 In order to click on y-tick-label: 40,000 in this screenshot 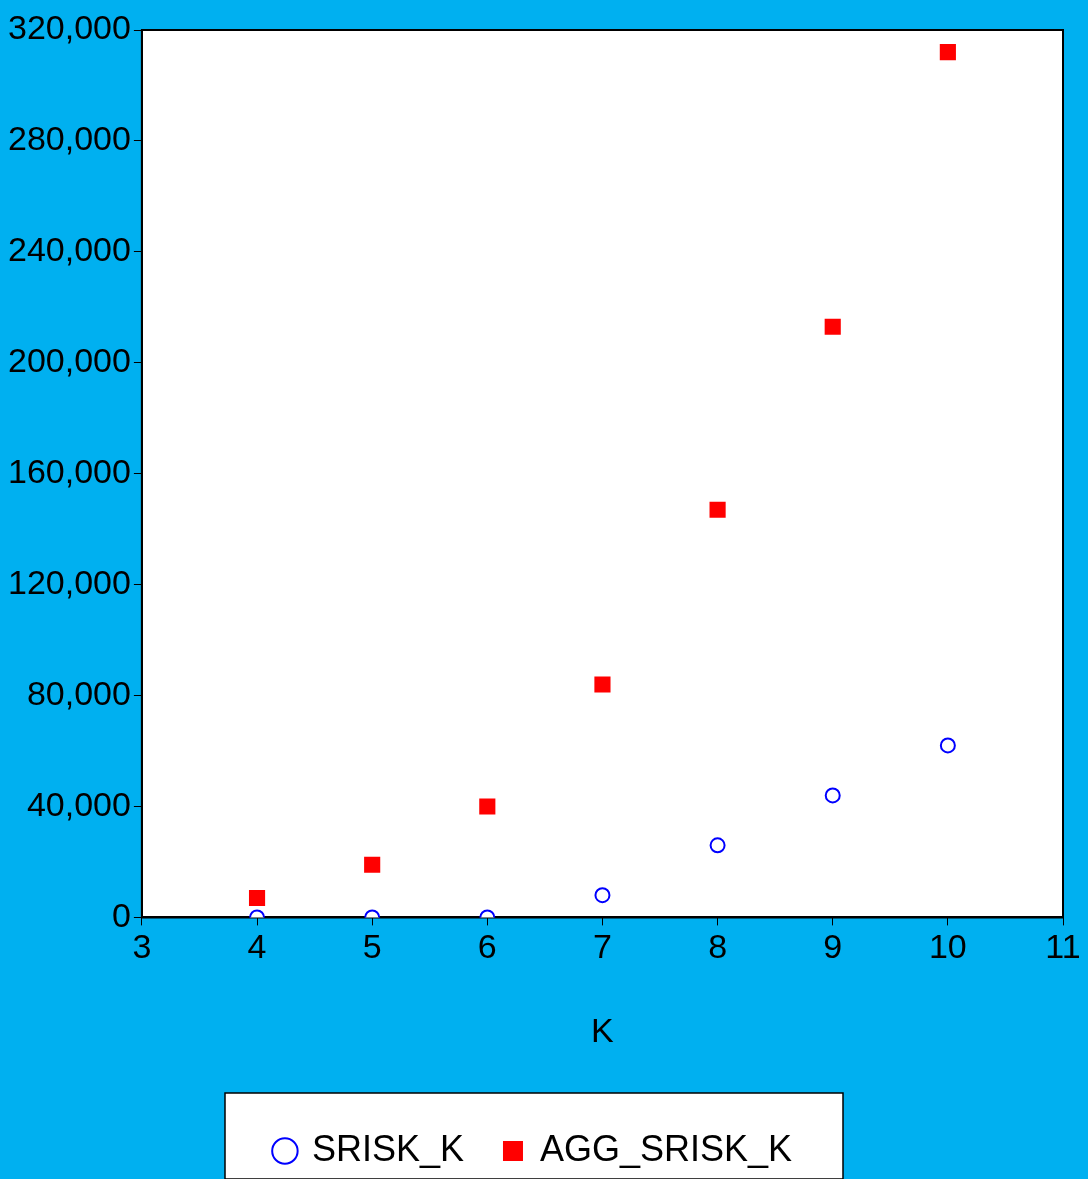, I will do `click(78, 803)`.